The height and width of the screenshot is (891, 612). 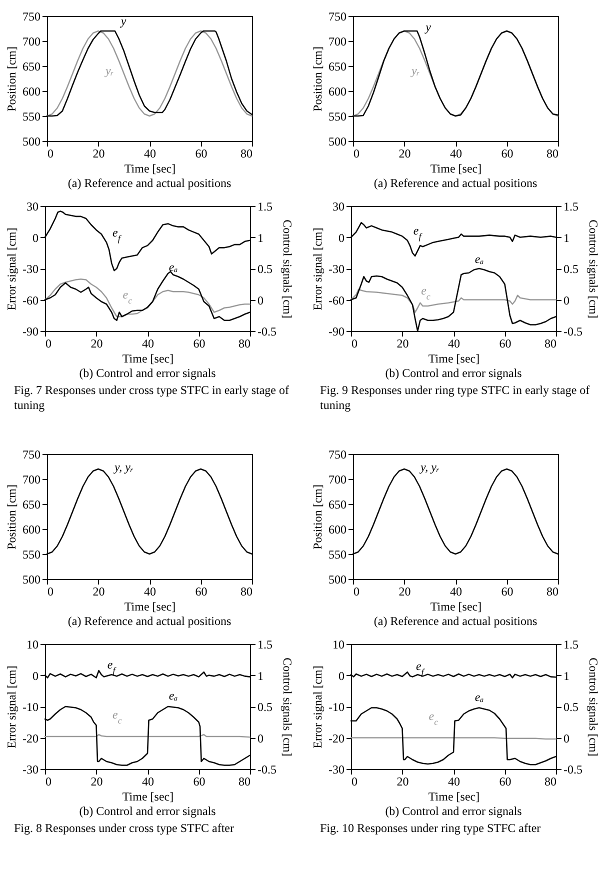 I want to click on y-axis-title: Error signal [cm], so click(x=11, y=707).